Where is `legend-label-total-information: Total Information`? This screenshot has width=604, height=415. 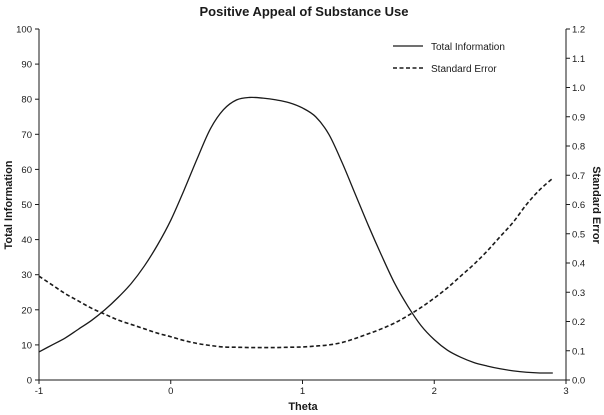
legend-label-total-information: Total Information is located at coordinates (468, 47).